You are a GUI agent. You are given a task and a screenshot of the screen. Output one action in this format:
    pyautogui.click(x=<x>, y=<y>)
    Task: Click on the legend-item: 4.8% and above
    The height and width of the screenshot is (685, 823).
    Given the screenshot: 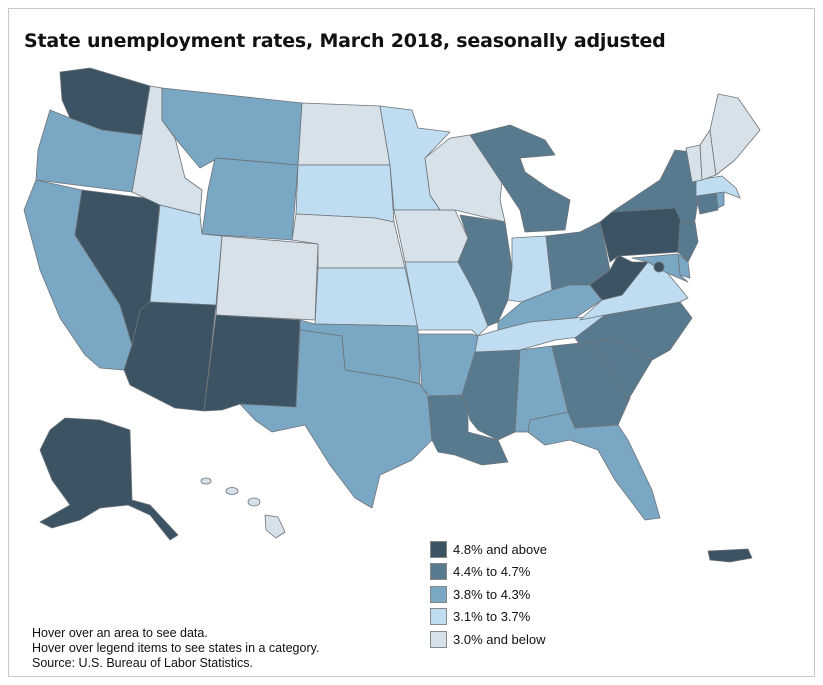 What is the action you would take?
    pyautogui.click(x=488, y=549)
    